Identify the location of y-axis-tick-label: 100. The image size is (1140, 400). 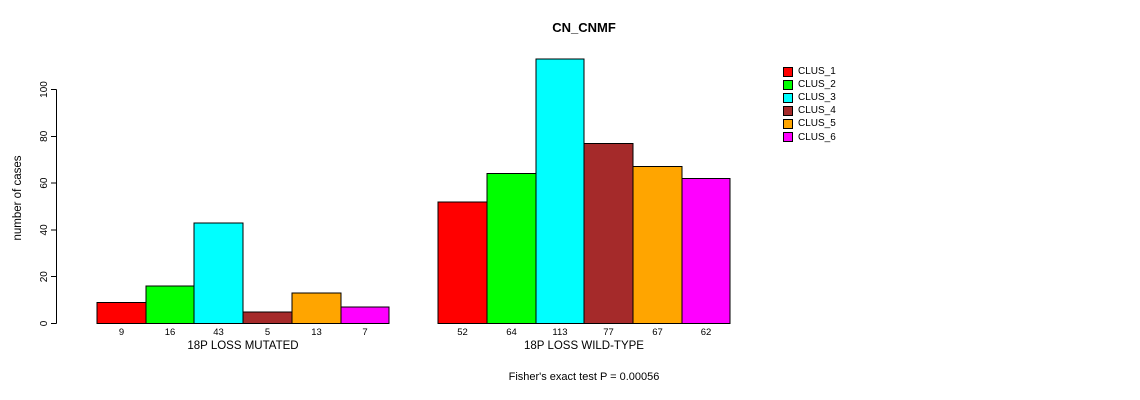
(44, 89).